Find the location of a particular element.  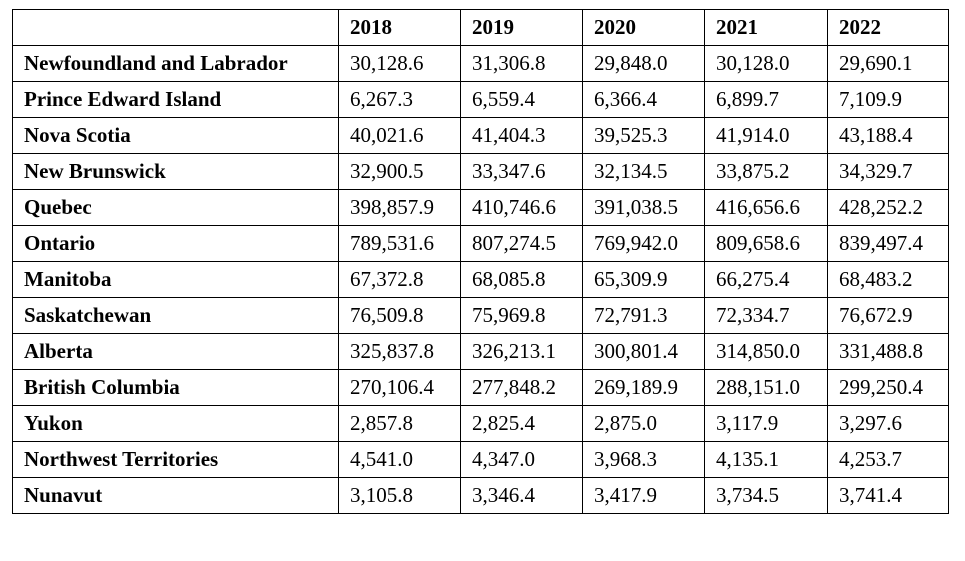

table-cell: 39,525.3 is located at coordinates (643, 135).